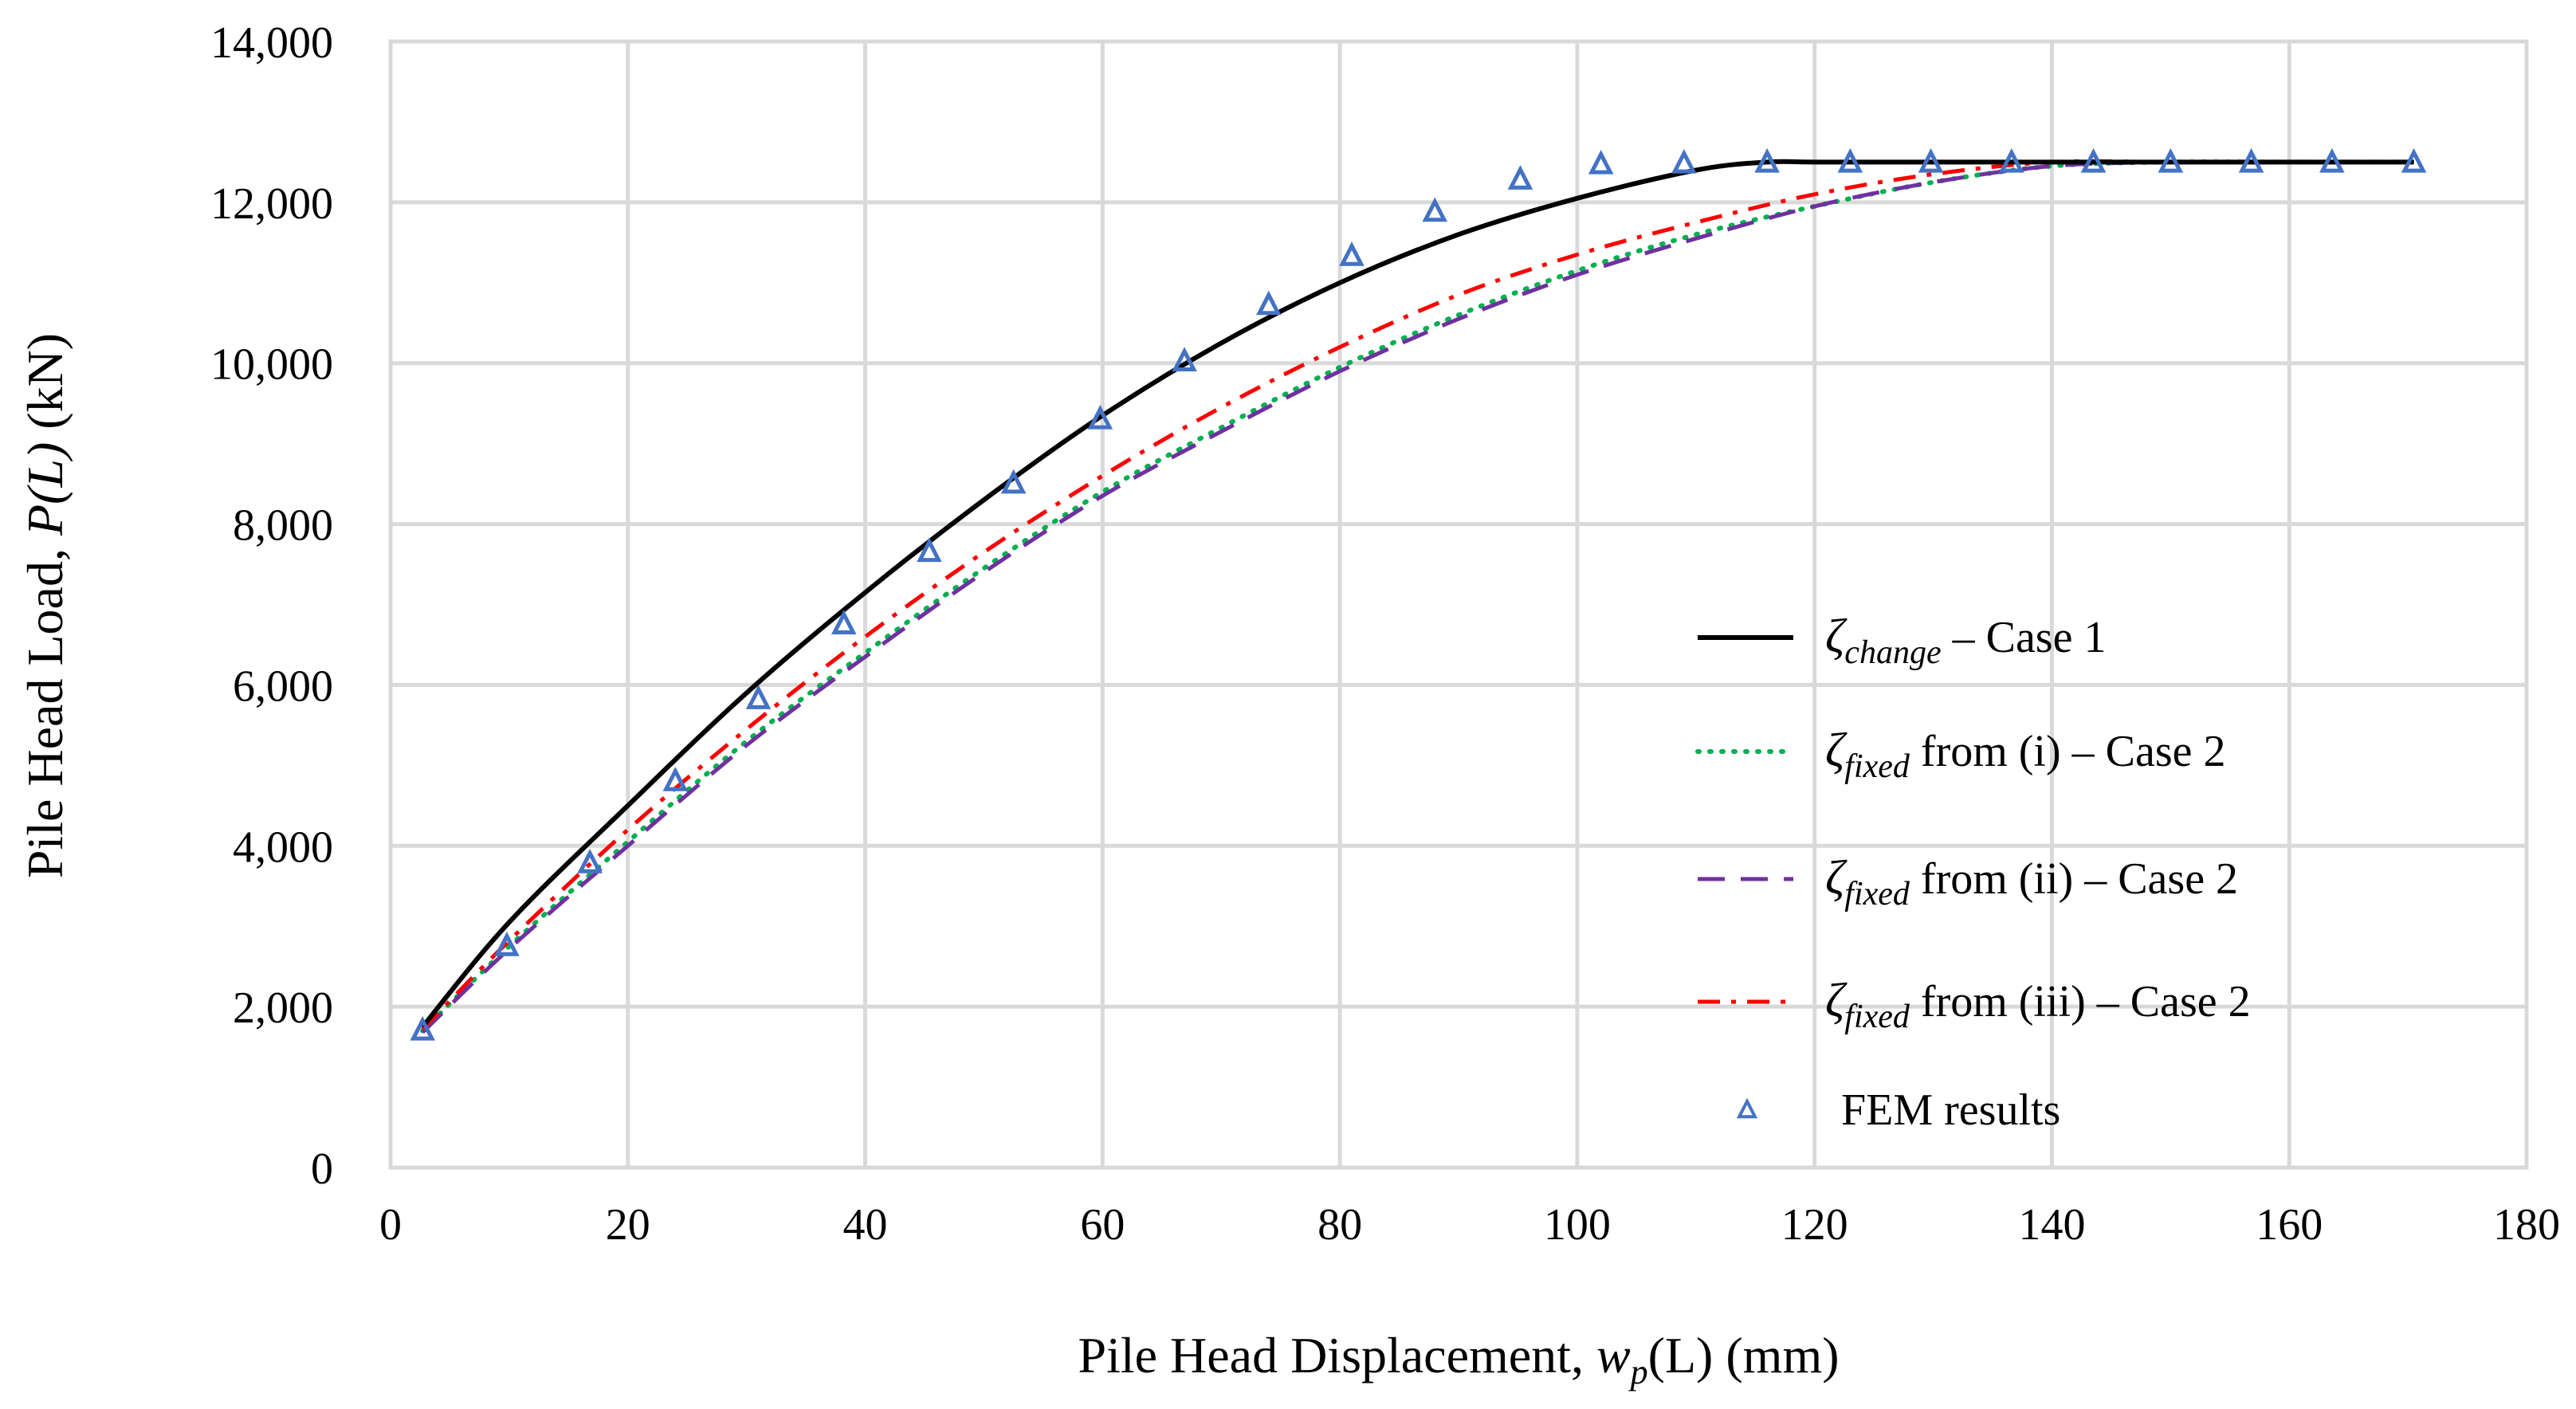  I want to click on x-tick-label: 60, so click(1102, 1225).